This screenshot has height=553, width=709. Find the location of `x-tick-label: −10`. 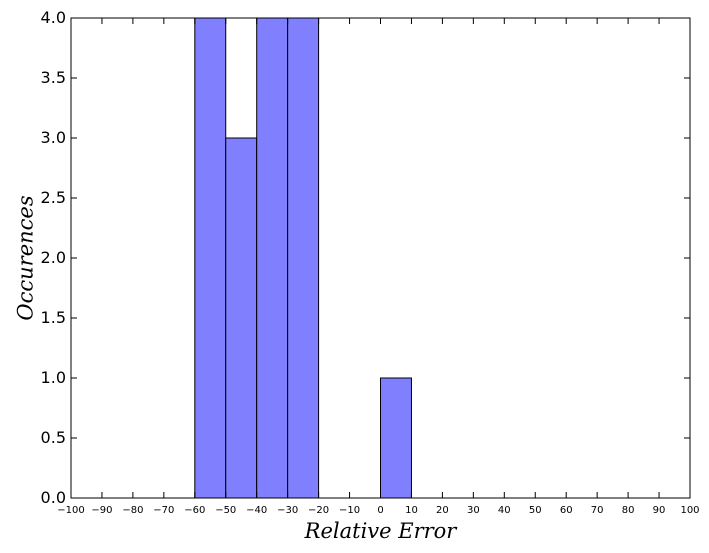

x-tick-label: −10 is located at coordinates (349, 510).